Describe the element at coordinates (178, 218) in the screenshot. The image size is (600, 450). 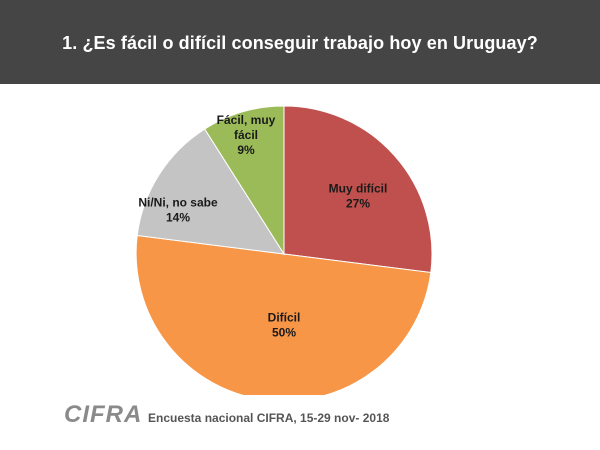
I see `slice-value-label: 14%` at that location.